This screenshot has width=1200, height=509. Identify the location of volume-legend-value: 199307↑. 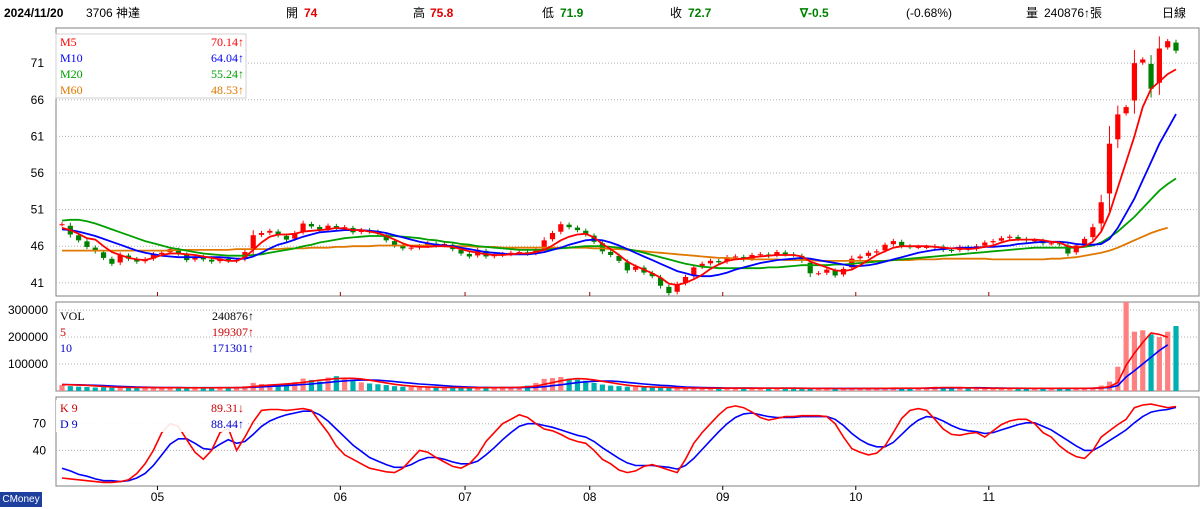
(233, 332).